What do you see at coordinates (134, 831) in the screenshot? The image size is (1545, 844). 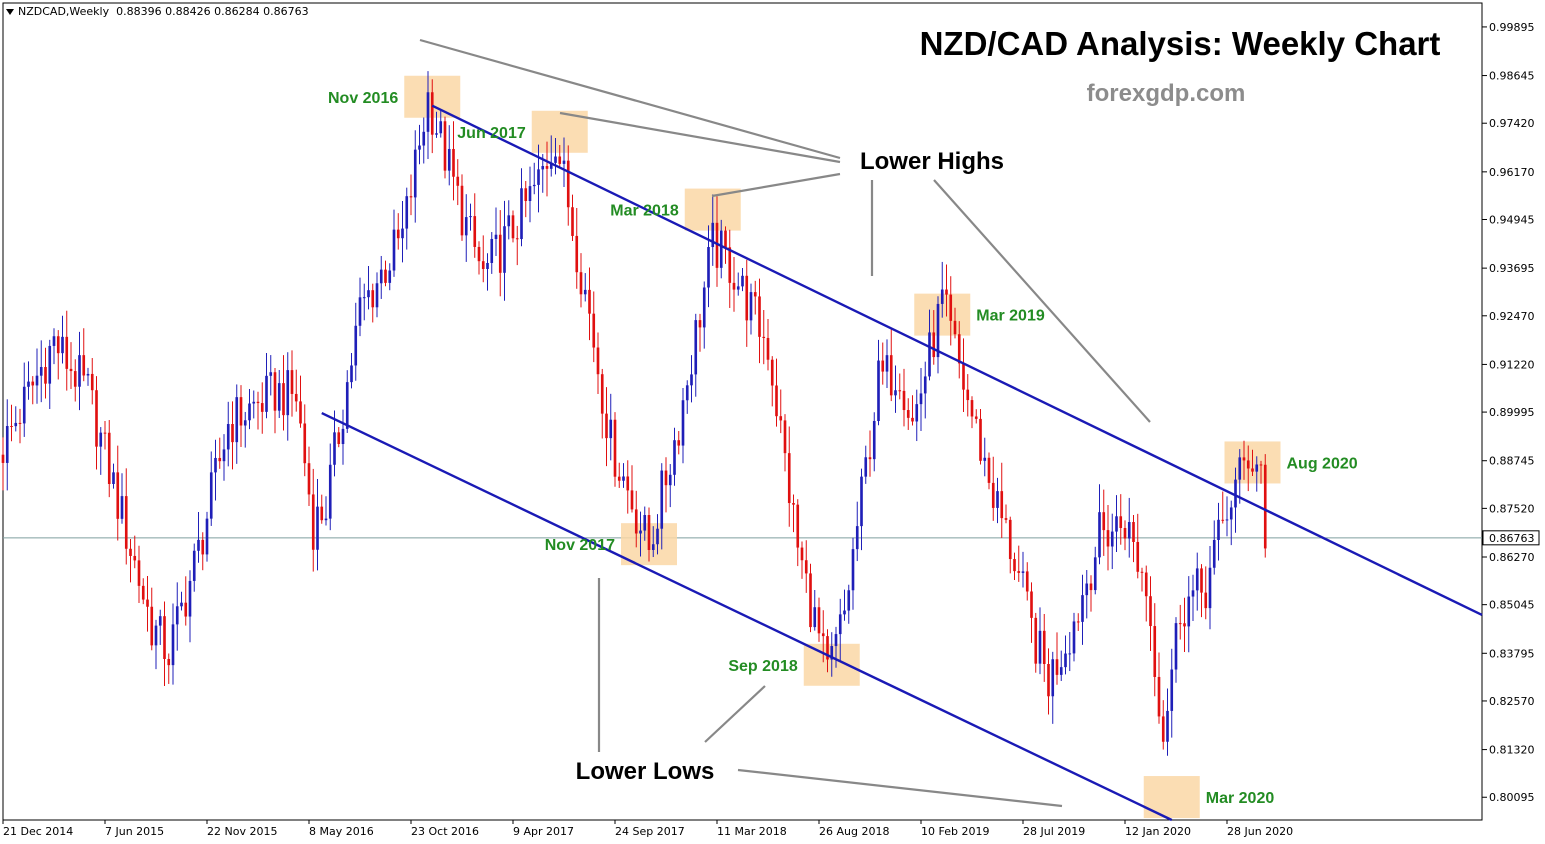 I see `x-tick-label: 7 Jun 2015` at bounding box center [134, 831].